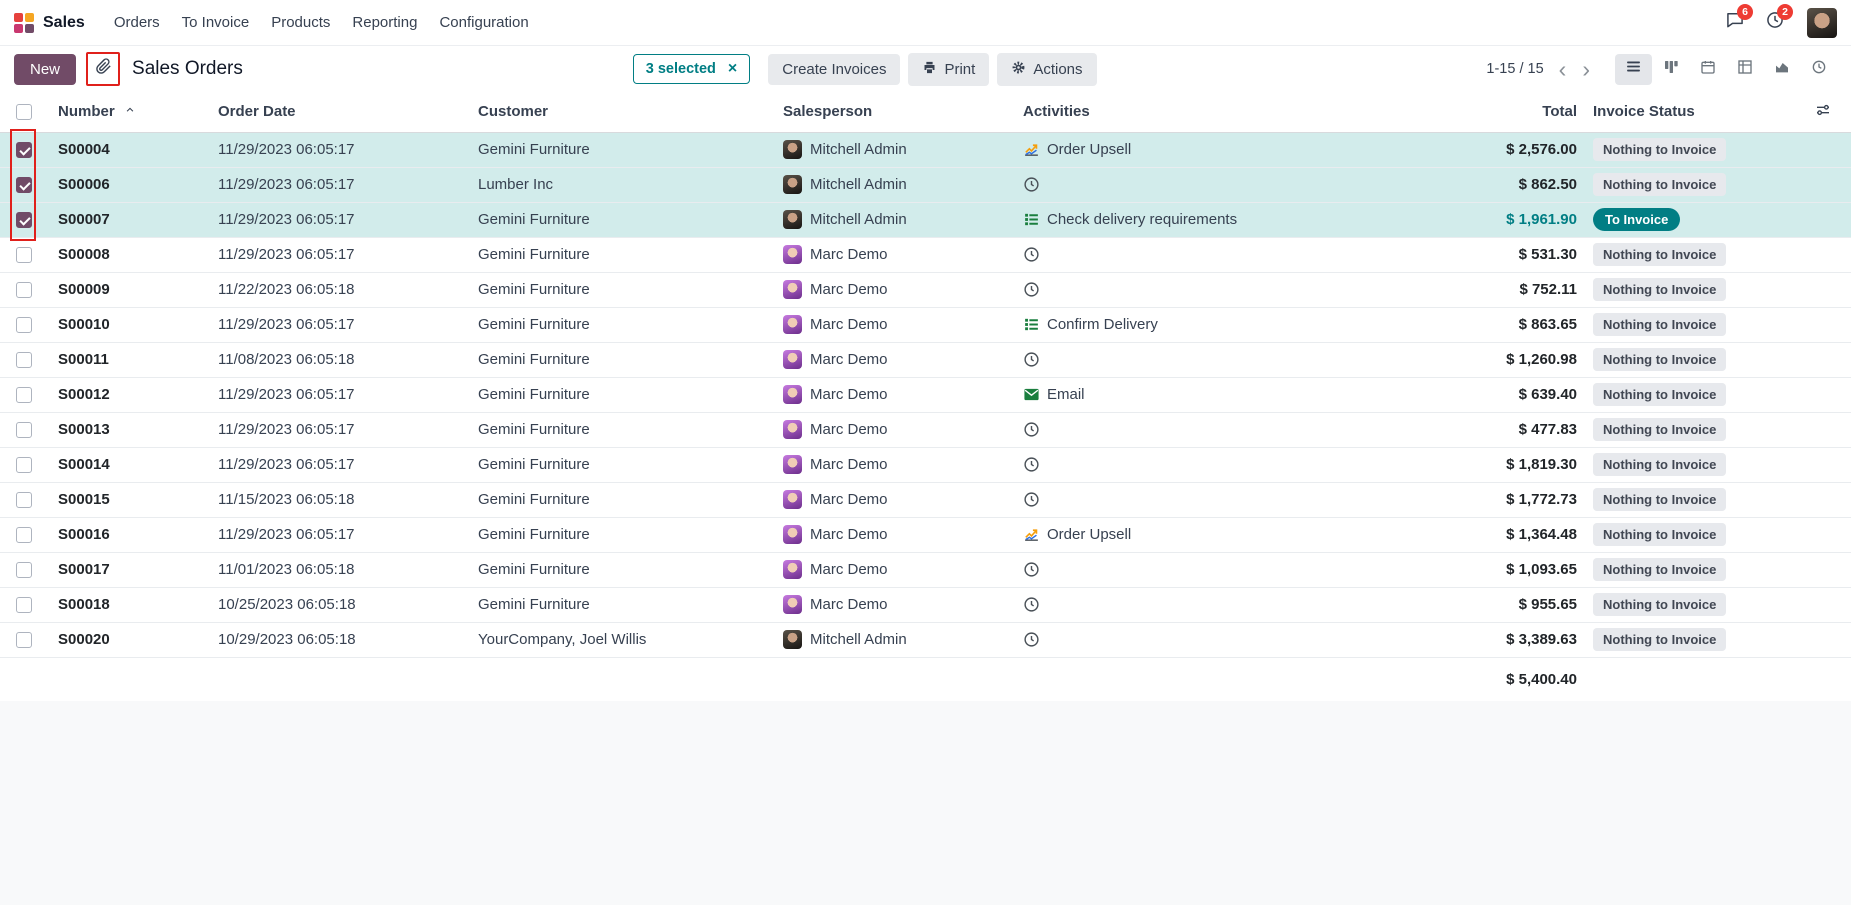 The width and height of the screenshot is (1851, 905). Describe the element at coordinates (1818, 69) in the screenshot. I see `activity-view-button` at that location.